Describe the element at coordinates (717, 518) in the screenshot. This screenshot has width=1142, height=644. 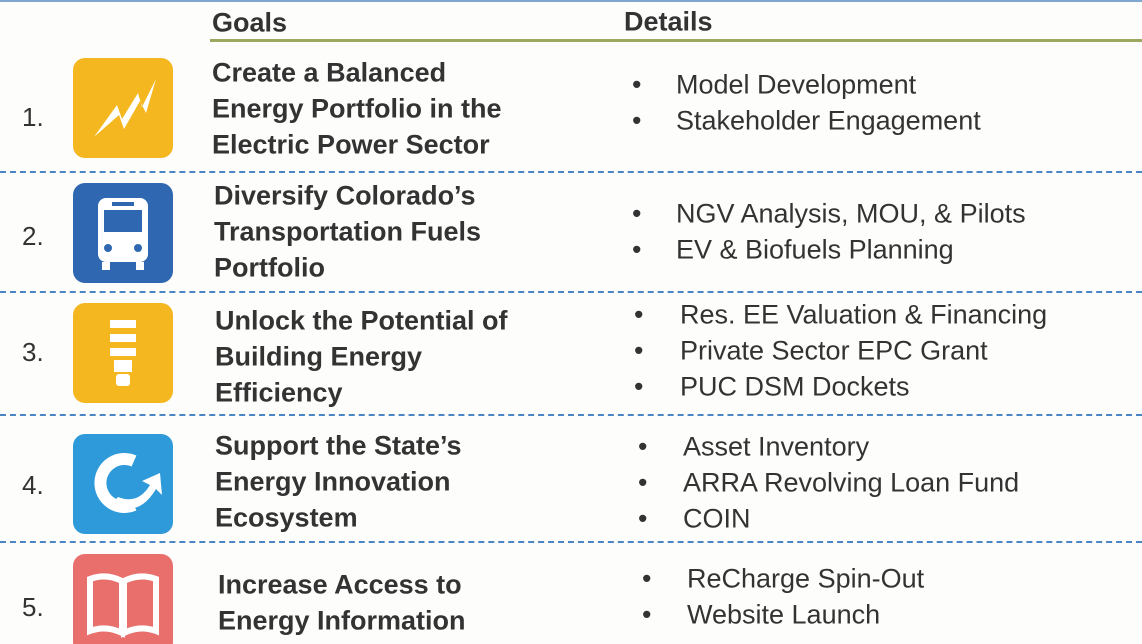
I see `detail-item: COIN` at that location.